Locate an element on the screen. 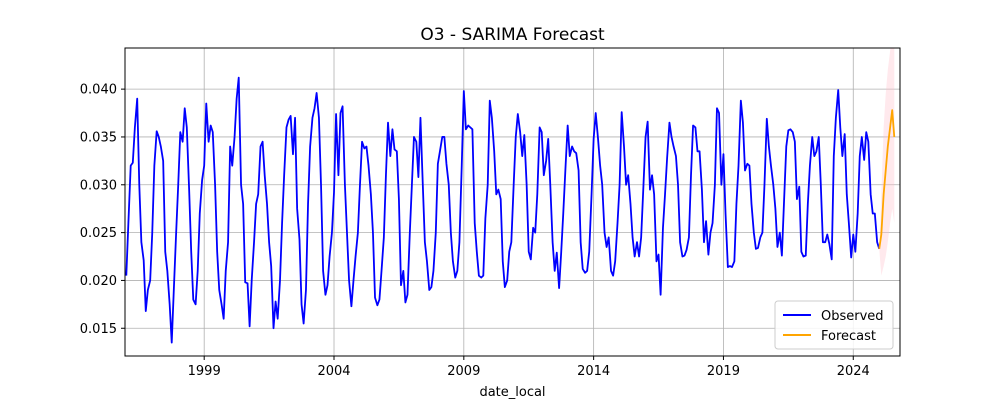 Image resolution: width=1000 pixels, height=400 pixels. legend-label-forecast: Forecast is located at coordinates (848, 336).